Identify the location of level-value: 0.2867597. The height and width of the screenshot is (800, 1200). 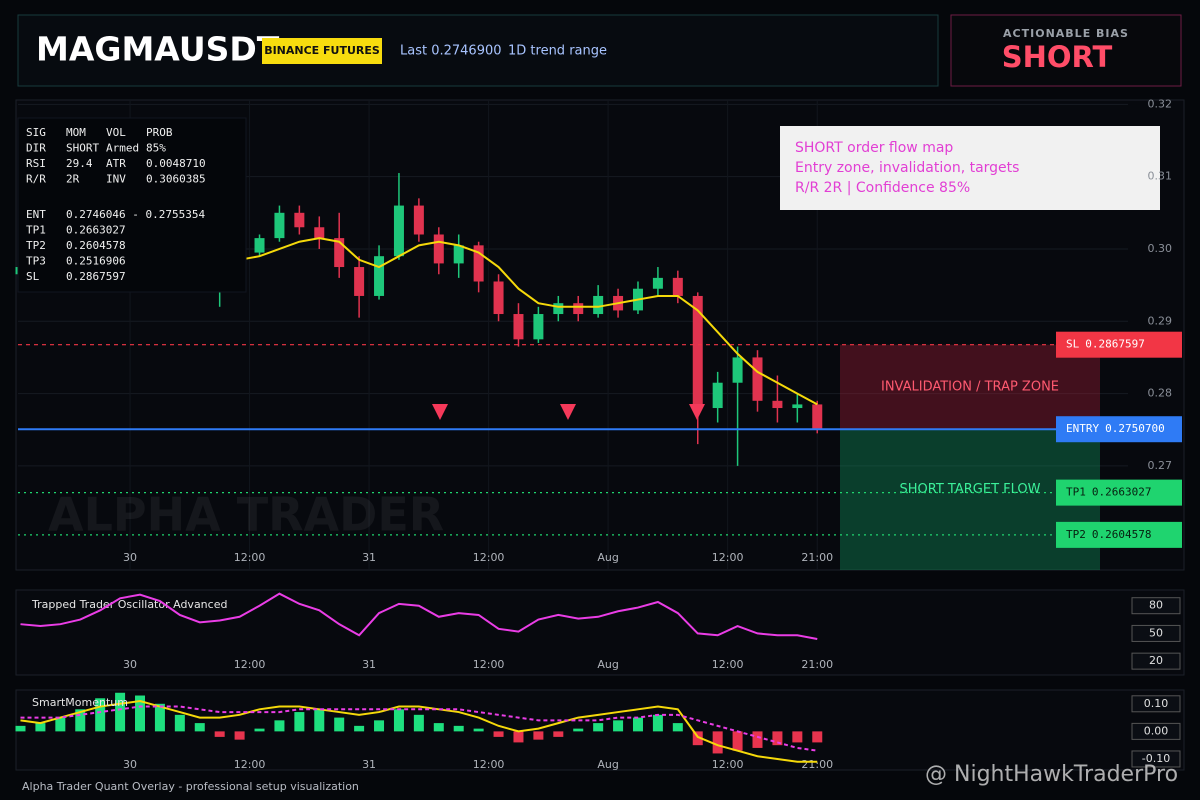
(1115, 344).